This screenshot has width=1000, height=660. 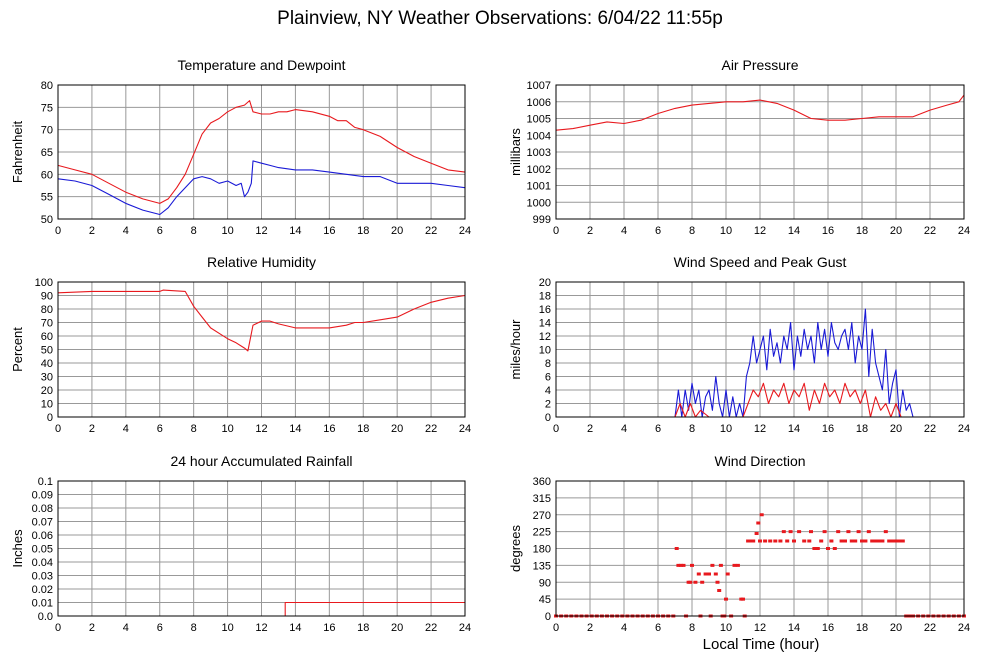 What do you see at coordinates (47, 405) in the screenshot?
I see `y-tick-label: 10` at bounding box center [47, 405].